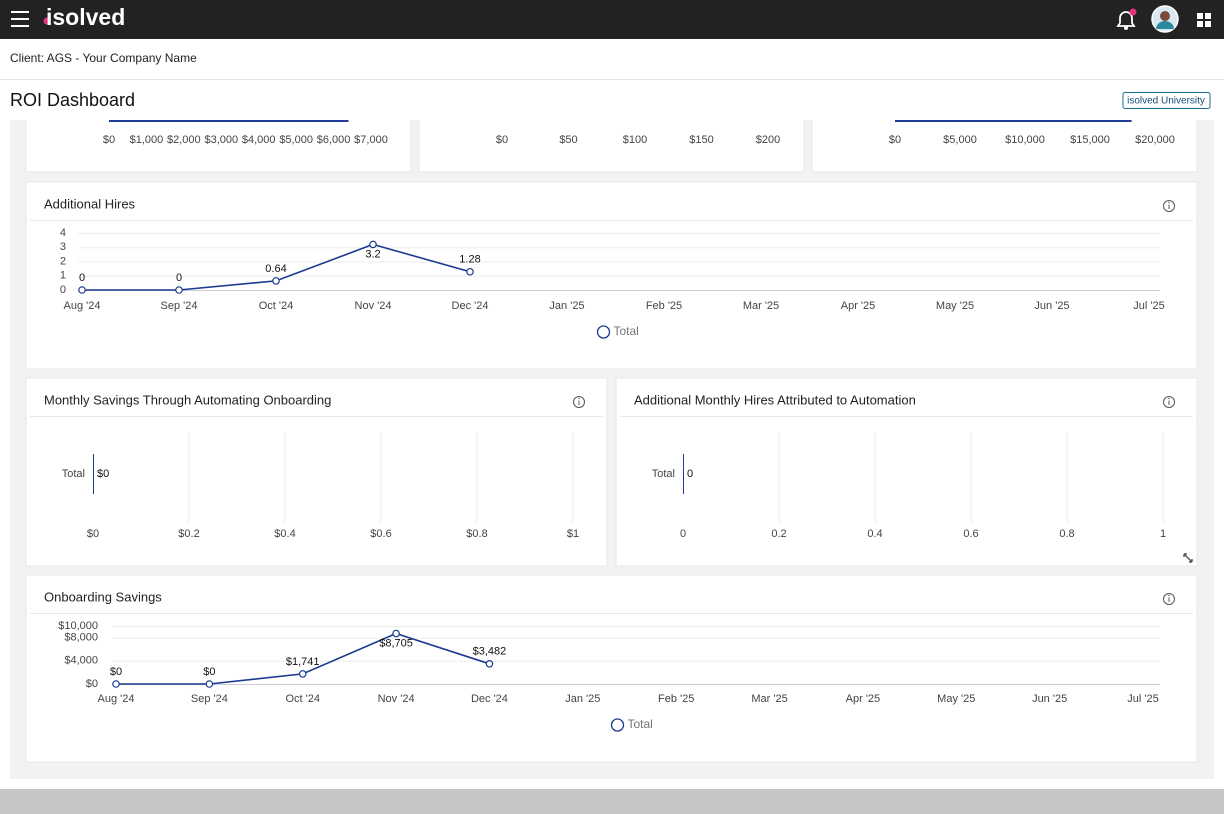 The height and width of the screenshot is (814, 1224). Describe the element at coordinates (63, 290) in the screenshot. I see `y-tick-label: 0` at that location.